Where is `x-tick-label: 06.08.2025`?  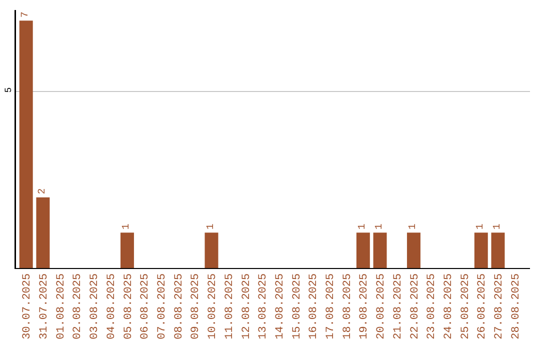
x-tick-label: 06.08.2025 is located at coordinates (146, 306).